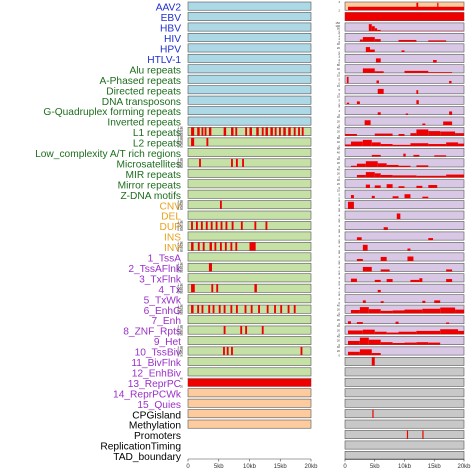 Image resolution: width=474 pixels, height=474 pixels. Describe the element at coordinates (339, 138) in the screenshot. I see `y-tick-label: 80` at that location.